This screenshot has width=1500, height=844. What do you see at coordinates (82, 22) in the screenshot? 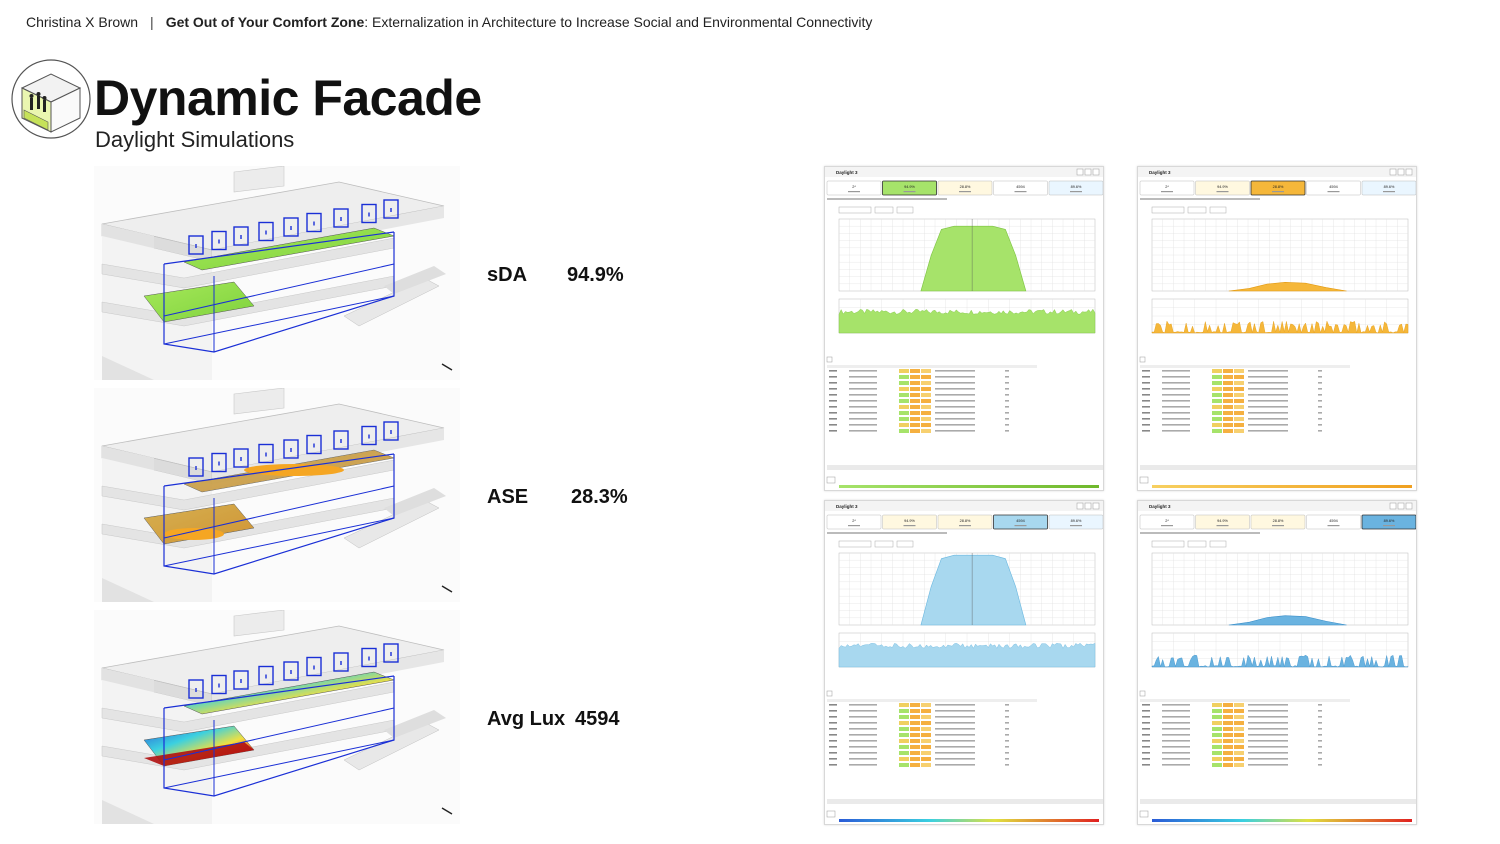
I see `author-name: Christina X Brown` at bounding box center [82, 22].